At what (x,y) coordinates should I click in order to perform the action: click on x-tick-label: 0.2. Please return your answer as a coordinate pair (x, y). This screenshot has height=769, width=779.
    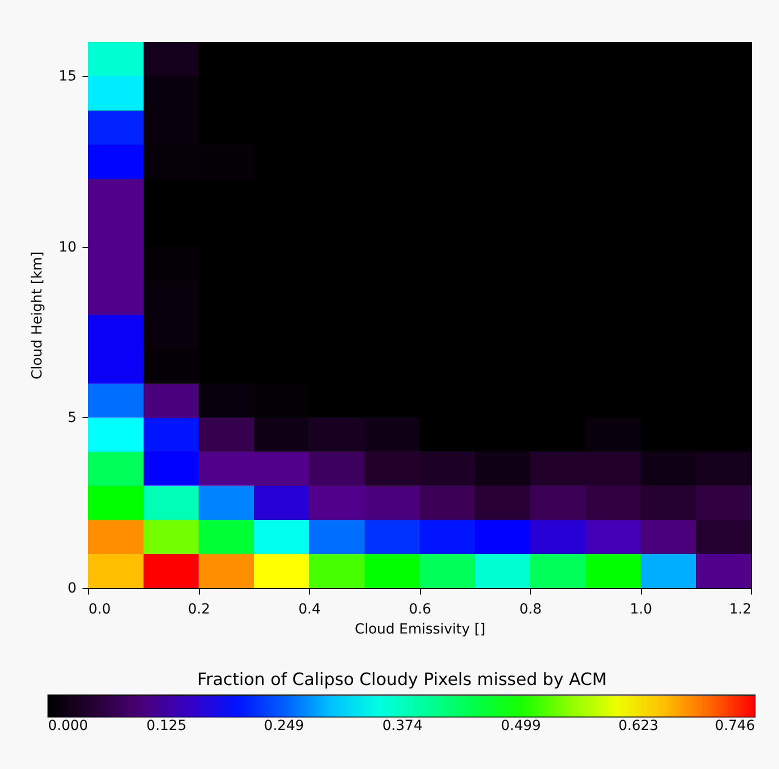
    Looking at the image, I should click on (199, 610).